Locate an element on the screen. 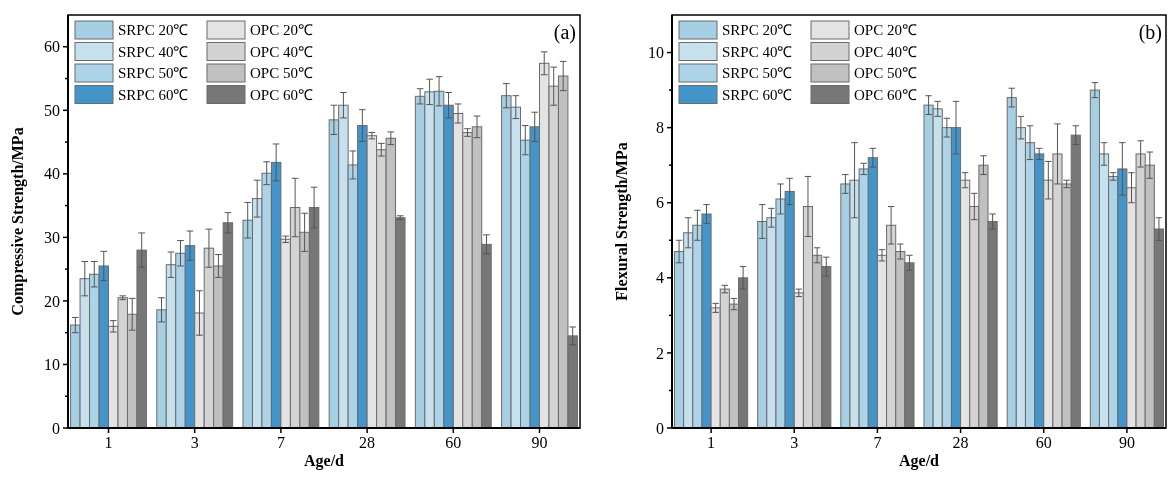 The width and height of the screenshot is (1176, 482). chart-title: (a) is located at coordinates (564, 32).